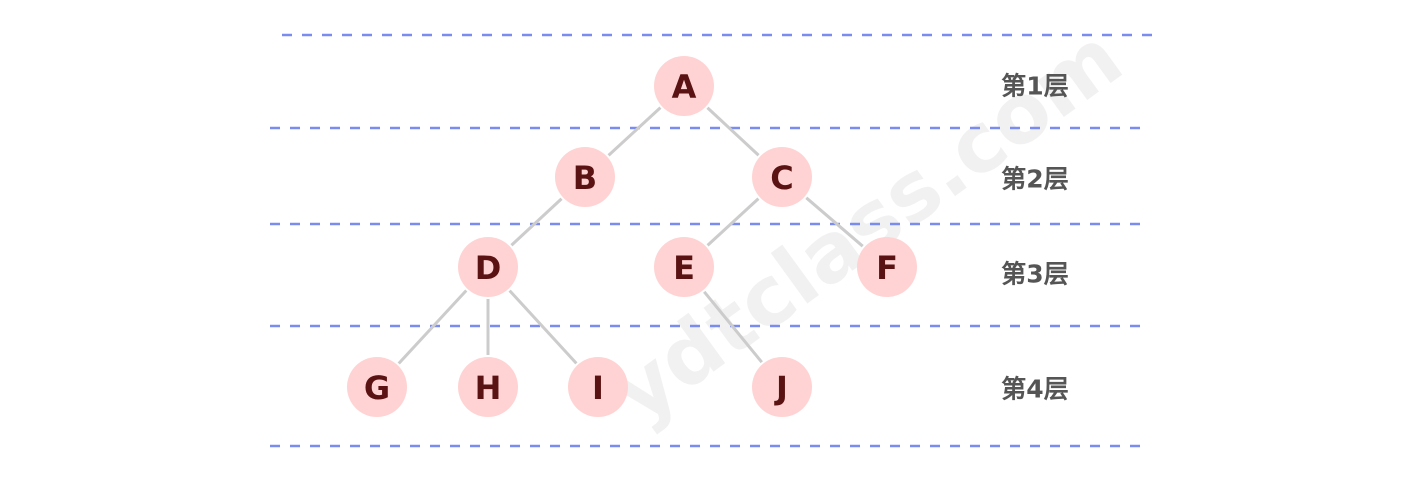 The width and height of the screenshot is (1425, 480). What do you see at coordinates (536, 222) in the screenshot?
I see `tree-edge-b-d` at bounding box center [536, 222].